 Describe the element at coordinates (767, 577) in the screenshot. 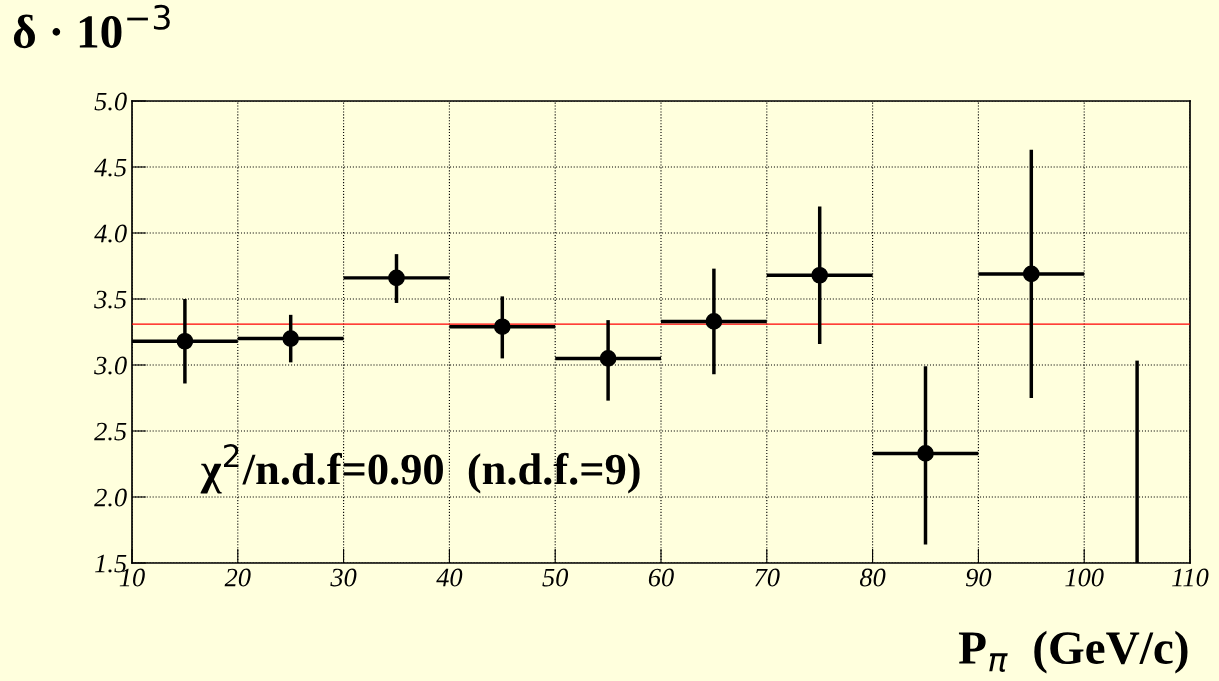

I see `x-tick-label: 70` at that location.